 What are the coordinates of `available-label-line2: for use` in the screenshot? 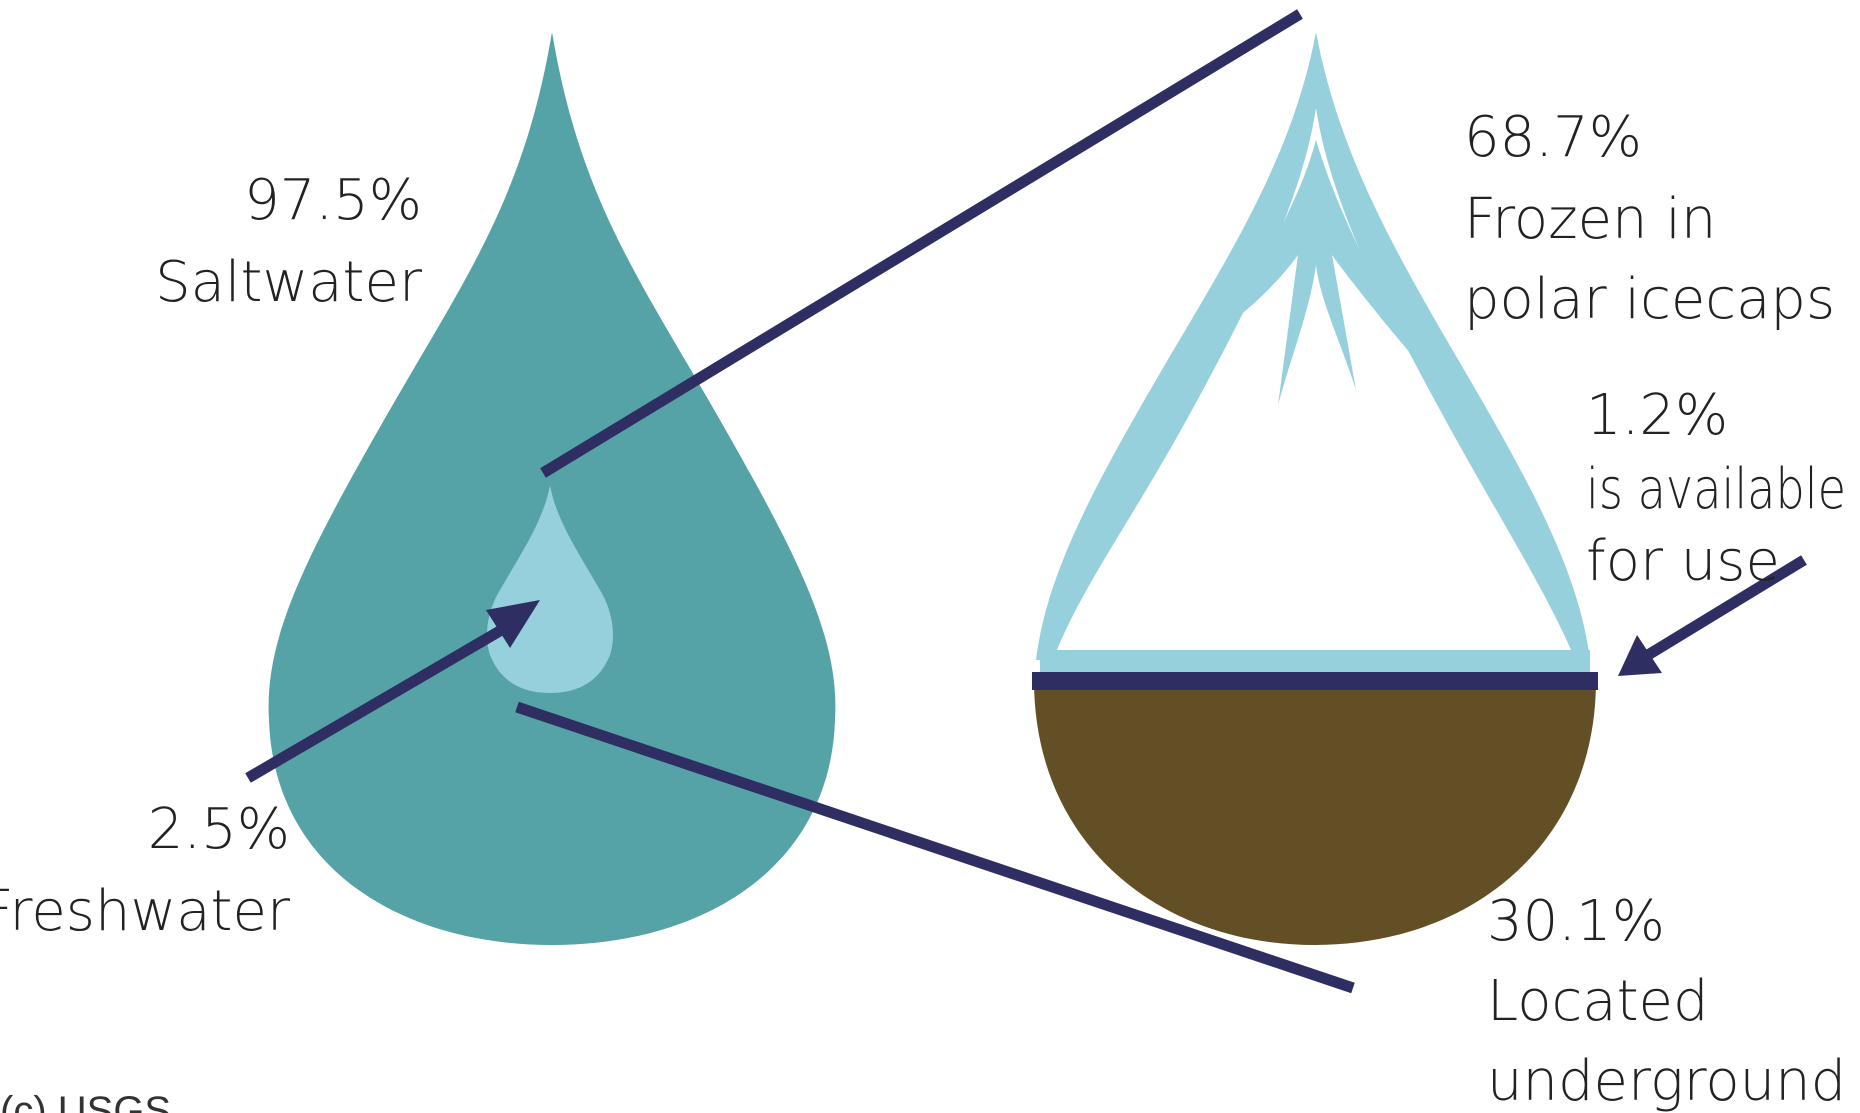 It's located at (1683, 561).